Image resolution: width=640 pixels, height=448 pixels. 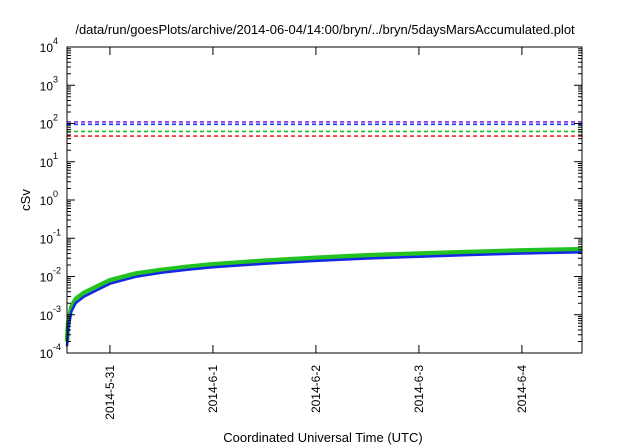 I want to click on y-tick-label-exponent: -2, so click(x=57, y=271).